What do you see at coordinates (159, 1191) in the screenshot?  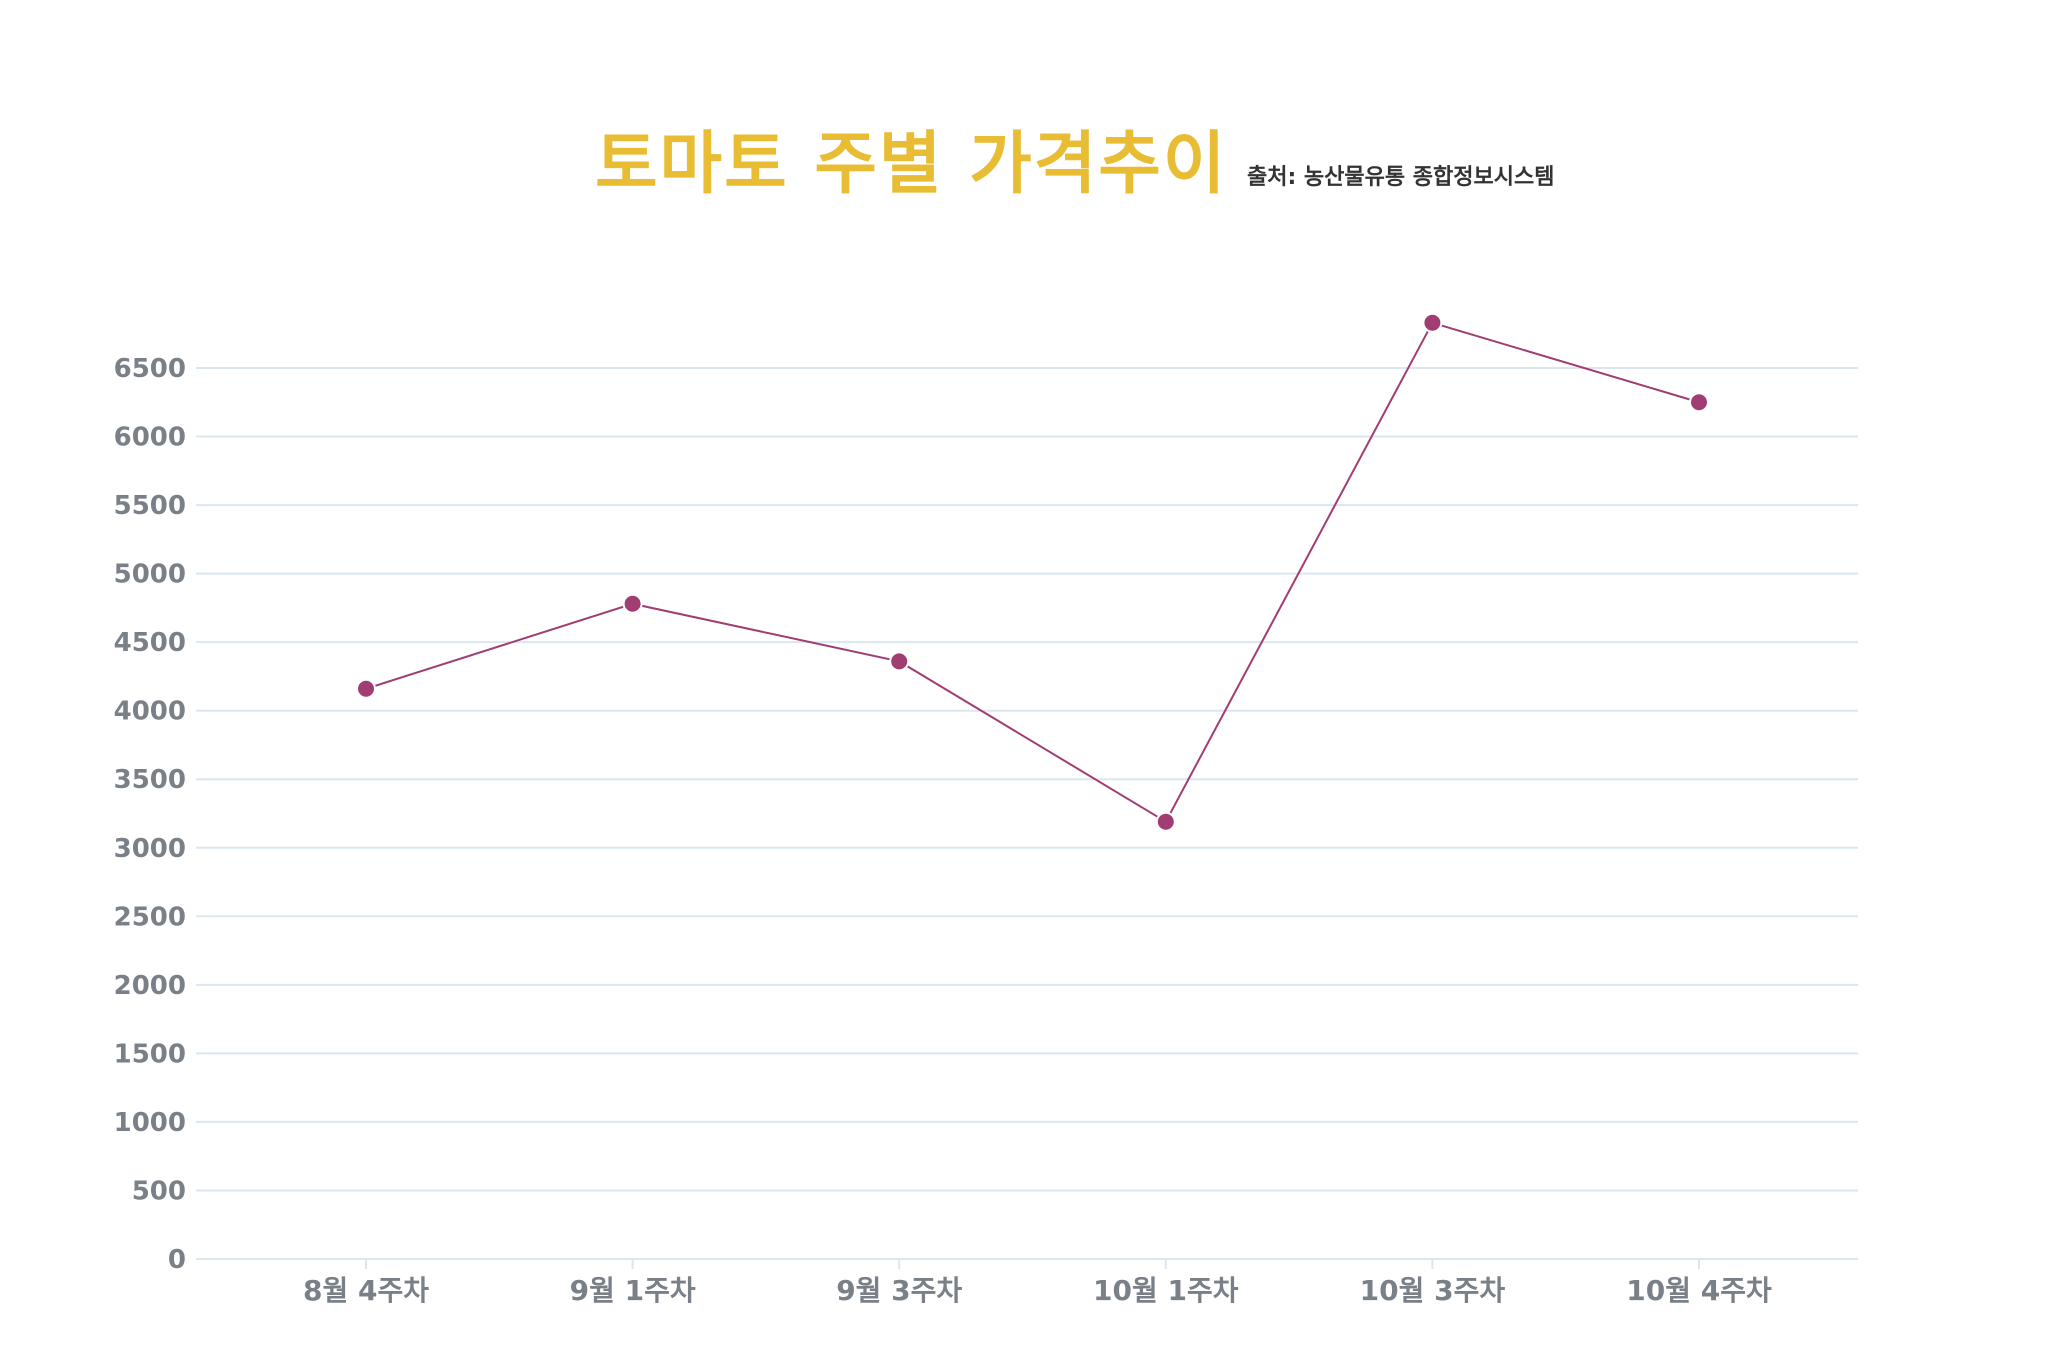 I see `y-tick-label: 500` at bounding box center [159, 1191].